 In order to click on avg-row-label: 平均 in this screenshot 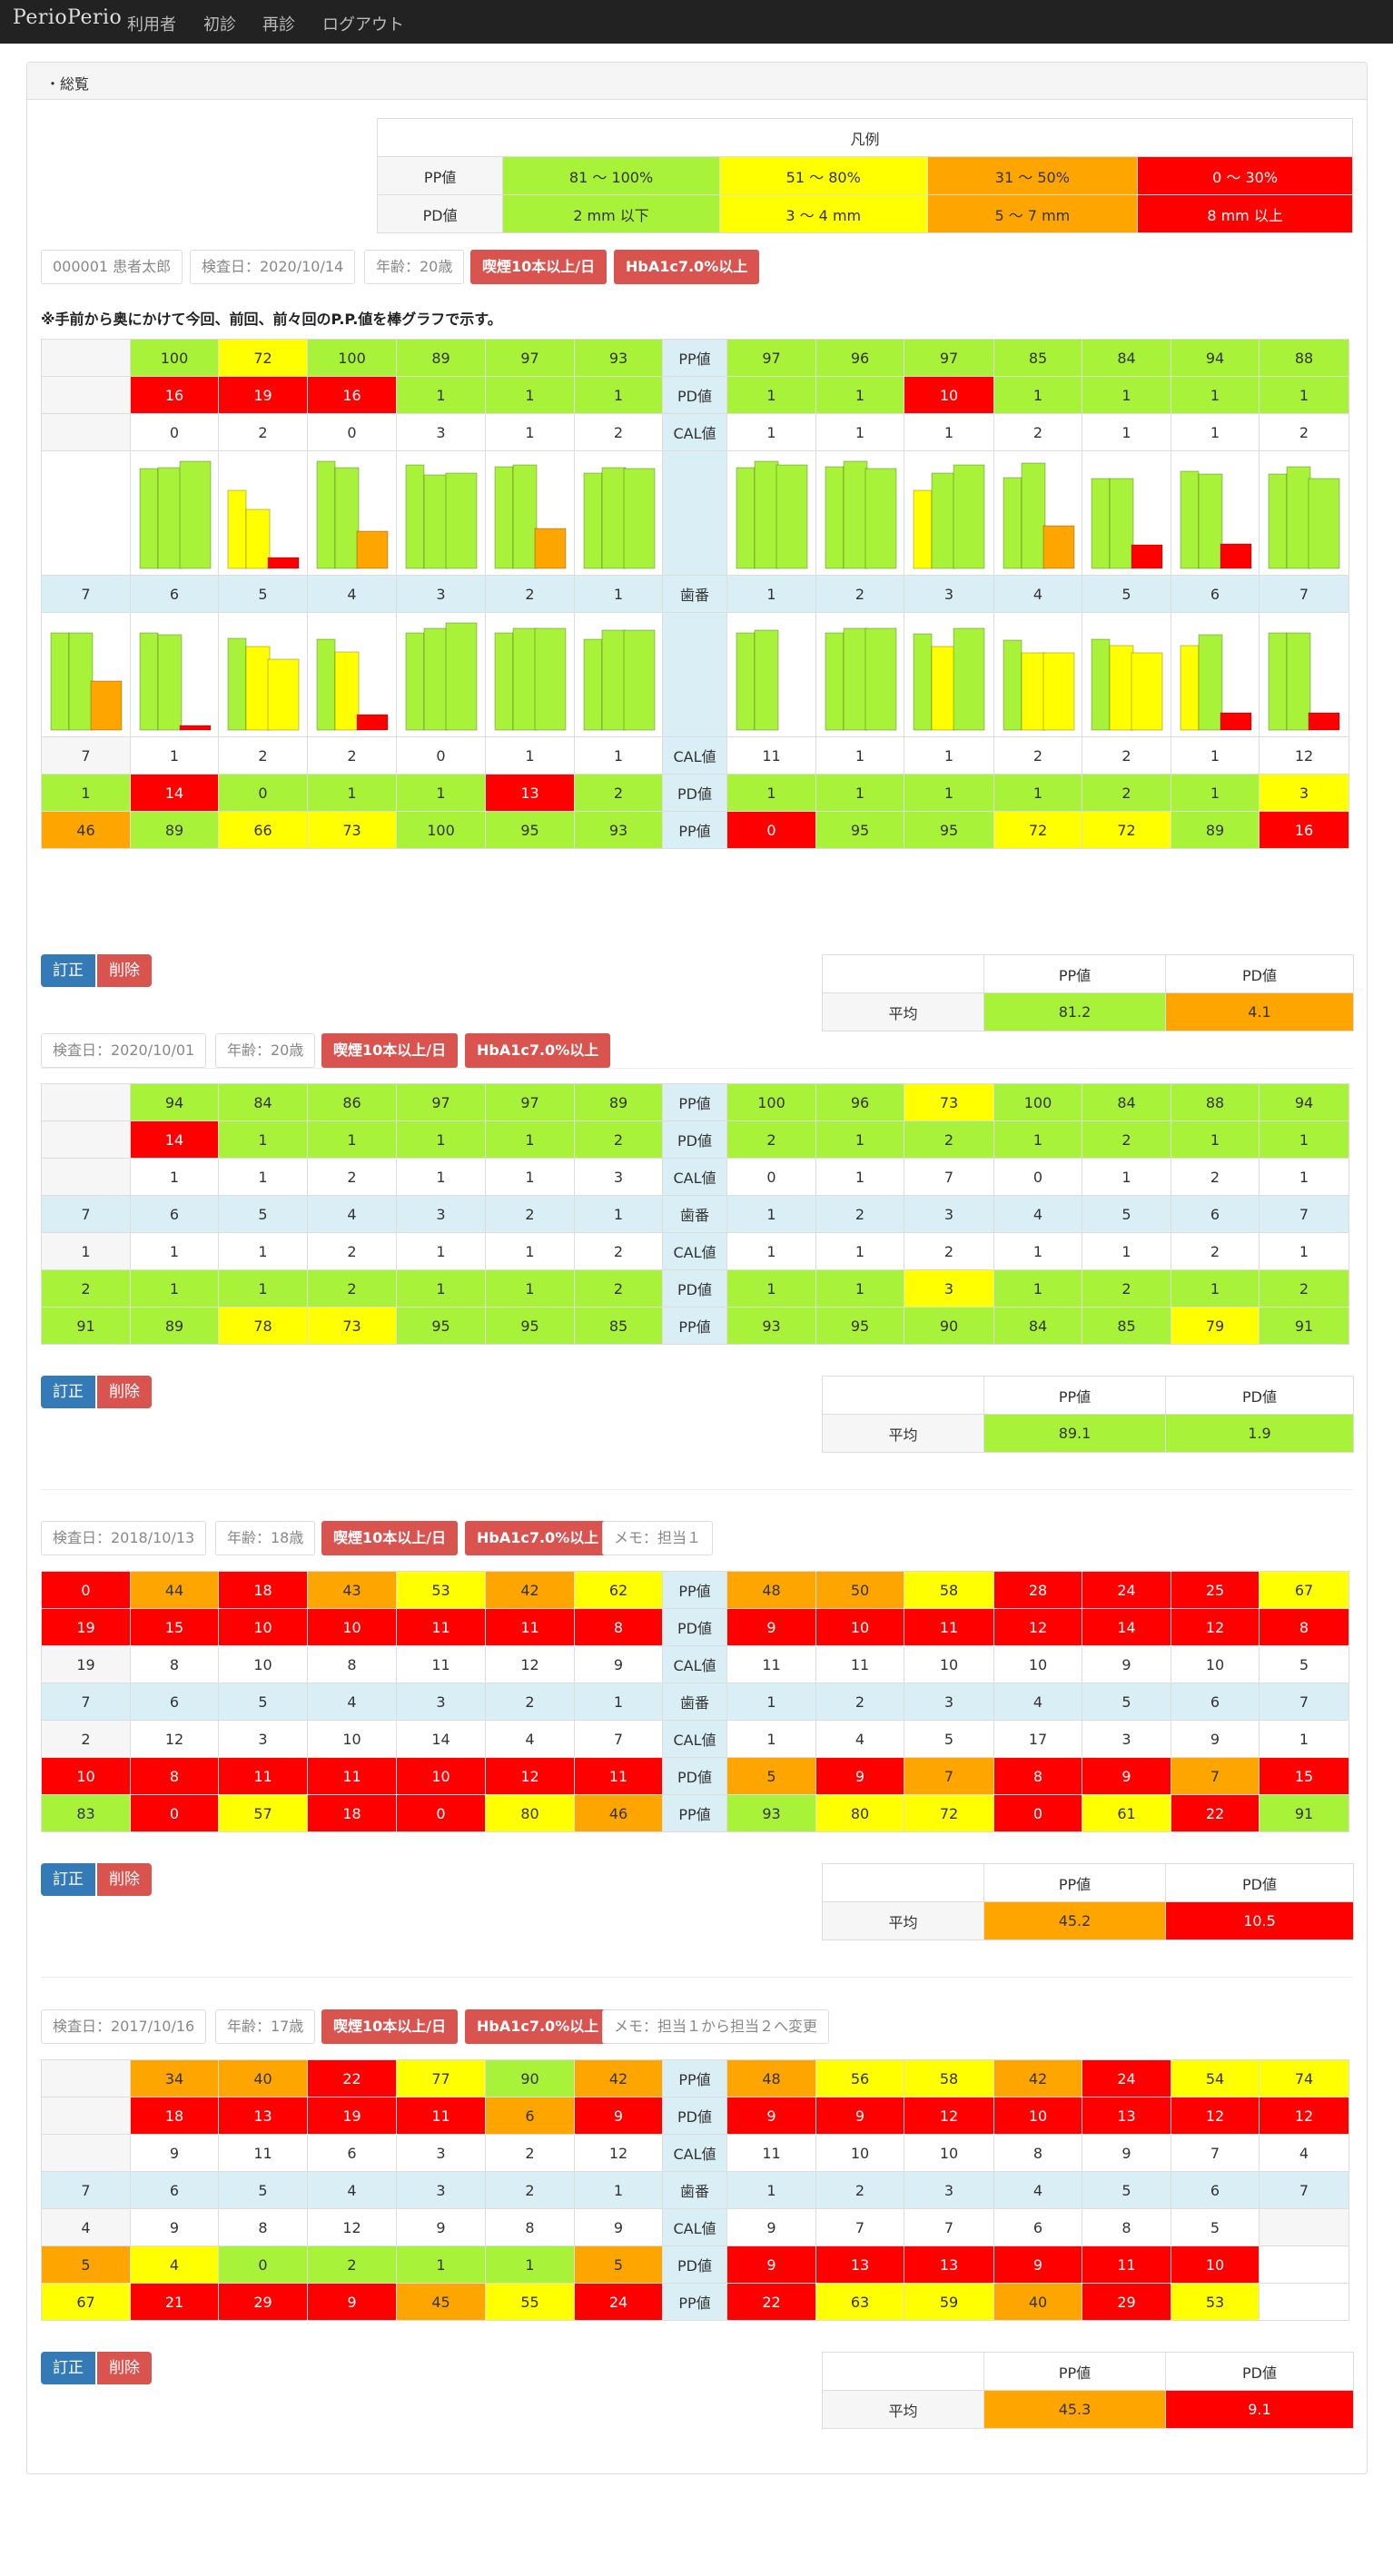, I will do `click(903, 1012)`.